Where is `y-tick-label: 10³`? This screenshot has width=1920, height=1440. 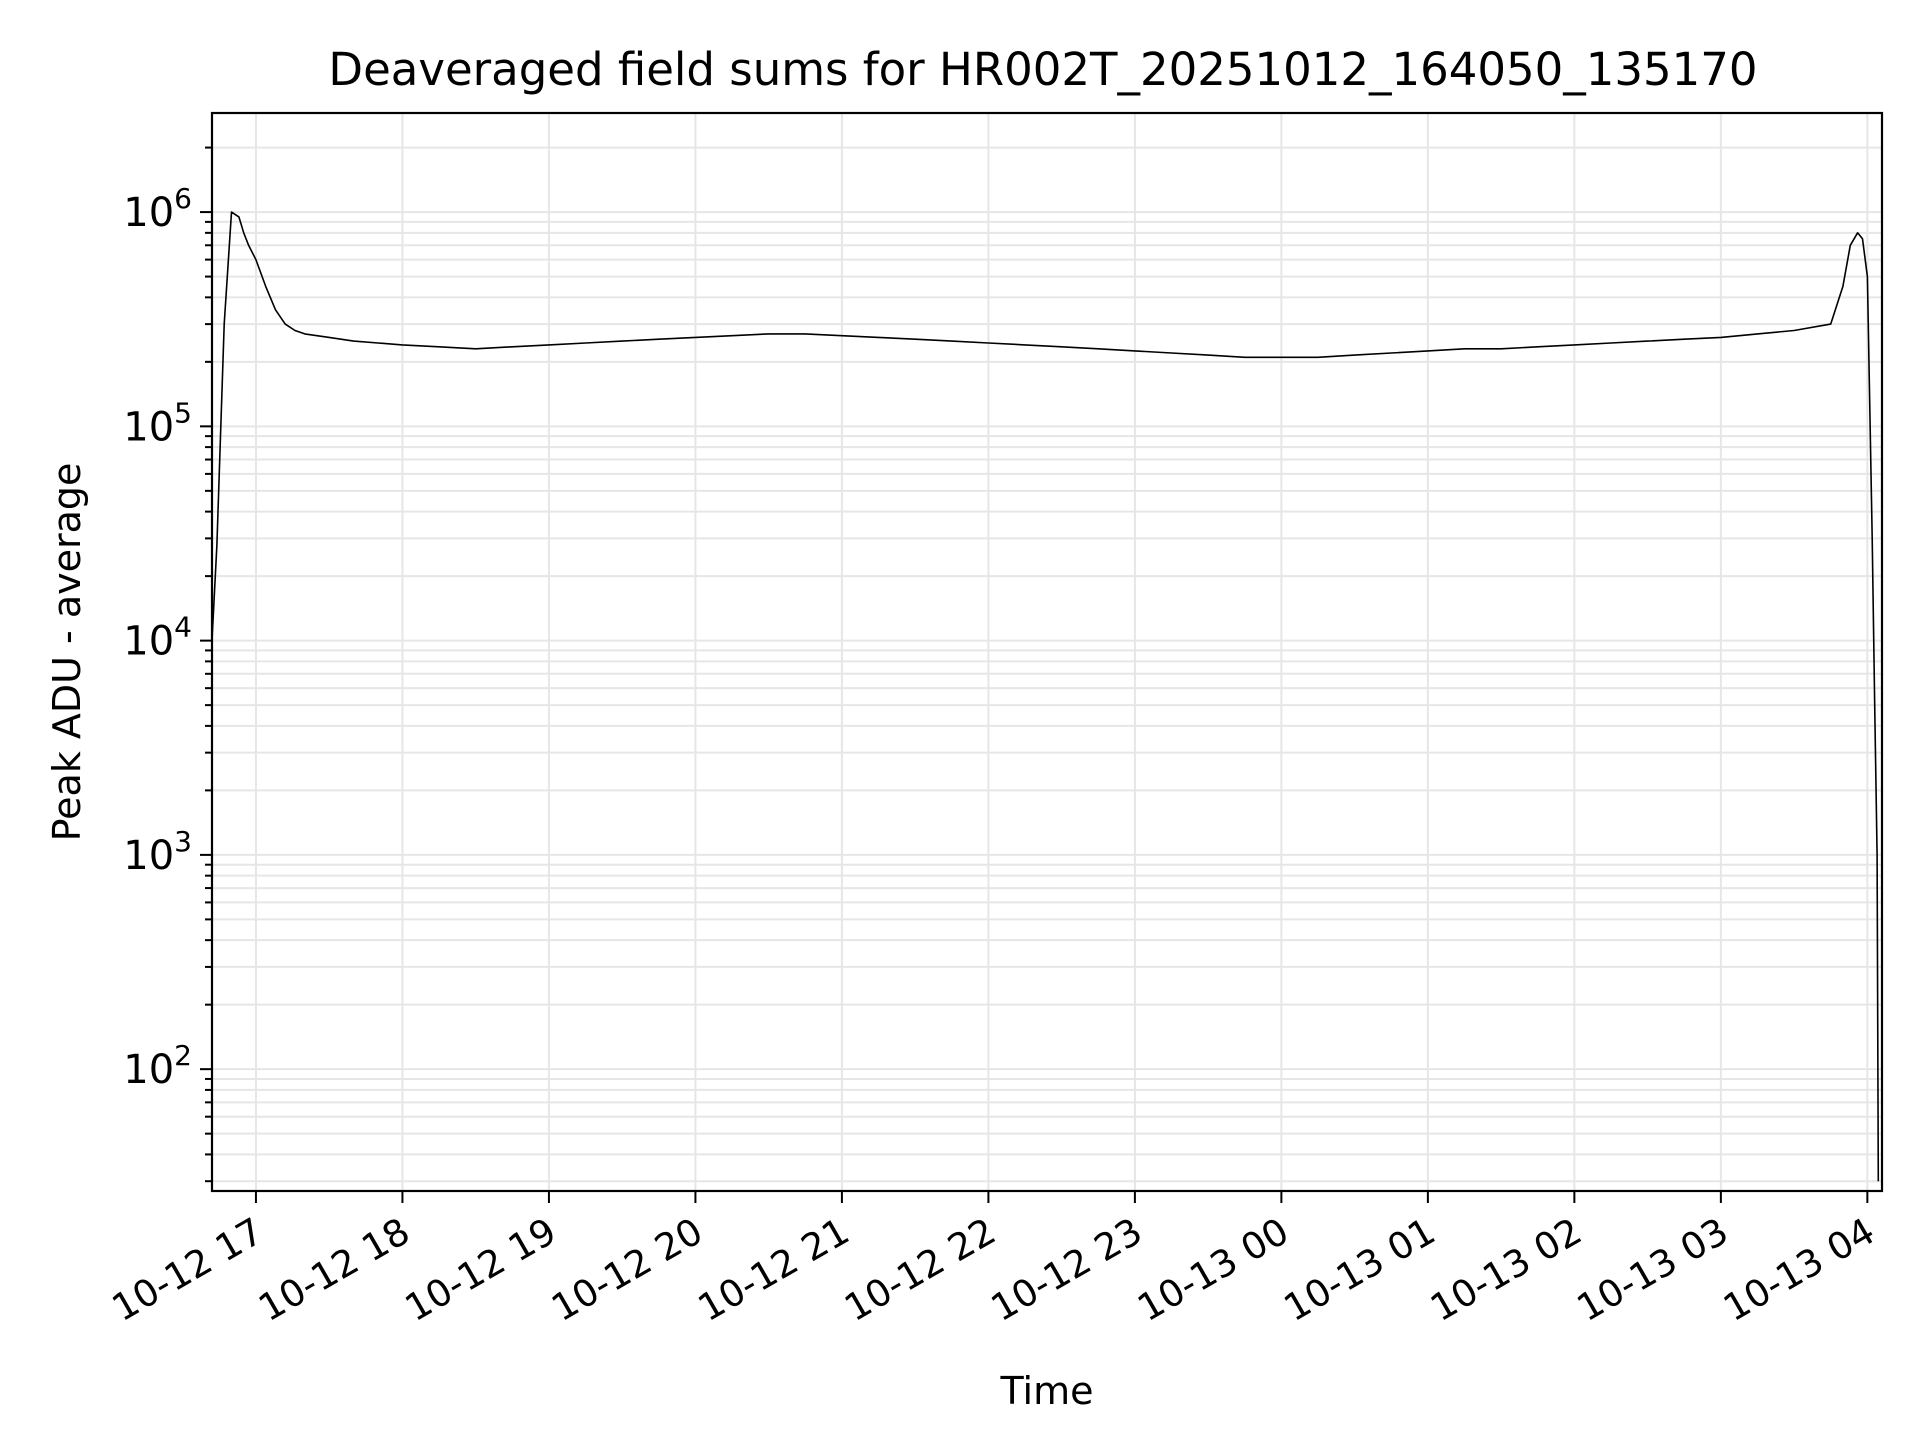 y-tick-label: 10³ is located at coordinates (157, 852).